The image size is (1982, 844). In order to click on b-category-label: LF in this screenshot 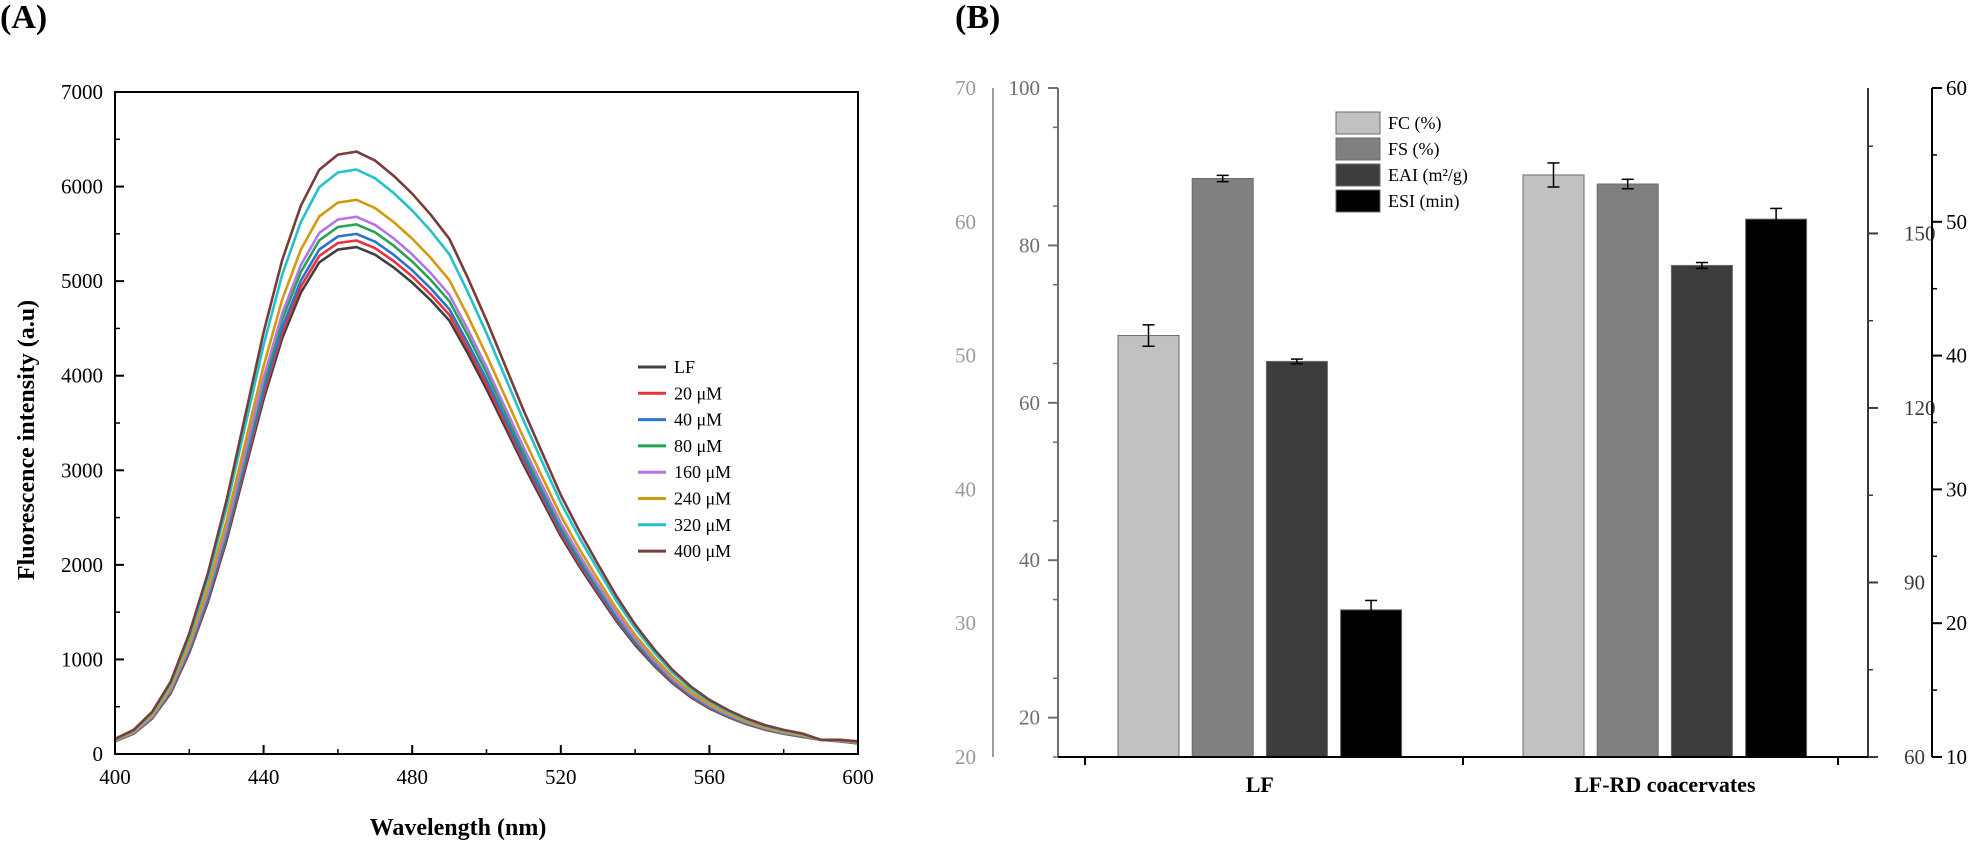, I will do `click(1260, 784)`.